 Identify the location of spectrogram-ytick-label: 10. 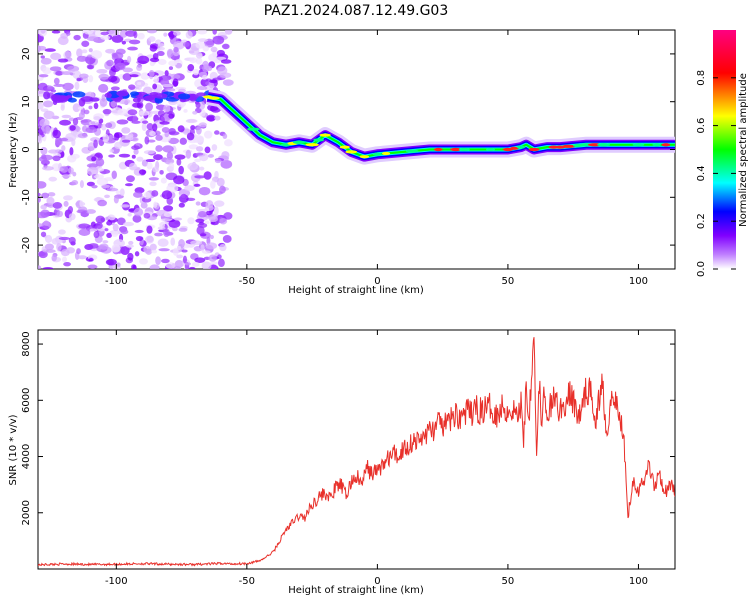
(26, 101).